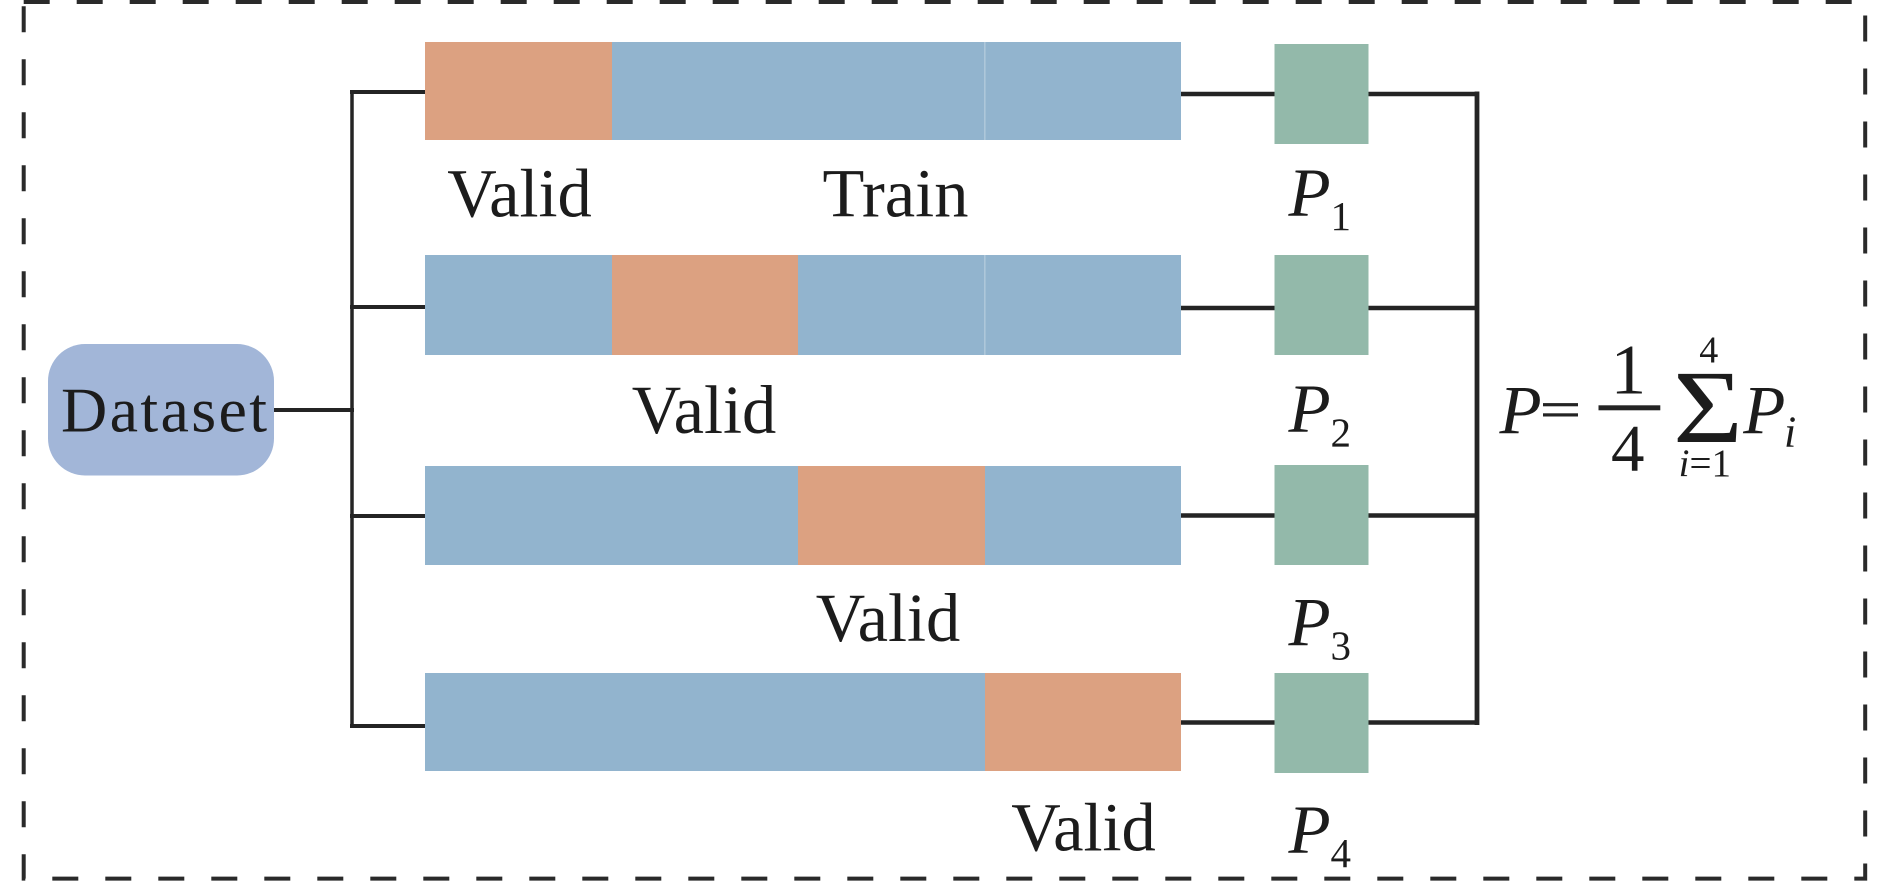  What do you see at coordinates (1708, 408) in the screenshot?
I see `svg-text: Σ` at bounding box center [1708, 408].